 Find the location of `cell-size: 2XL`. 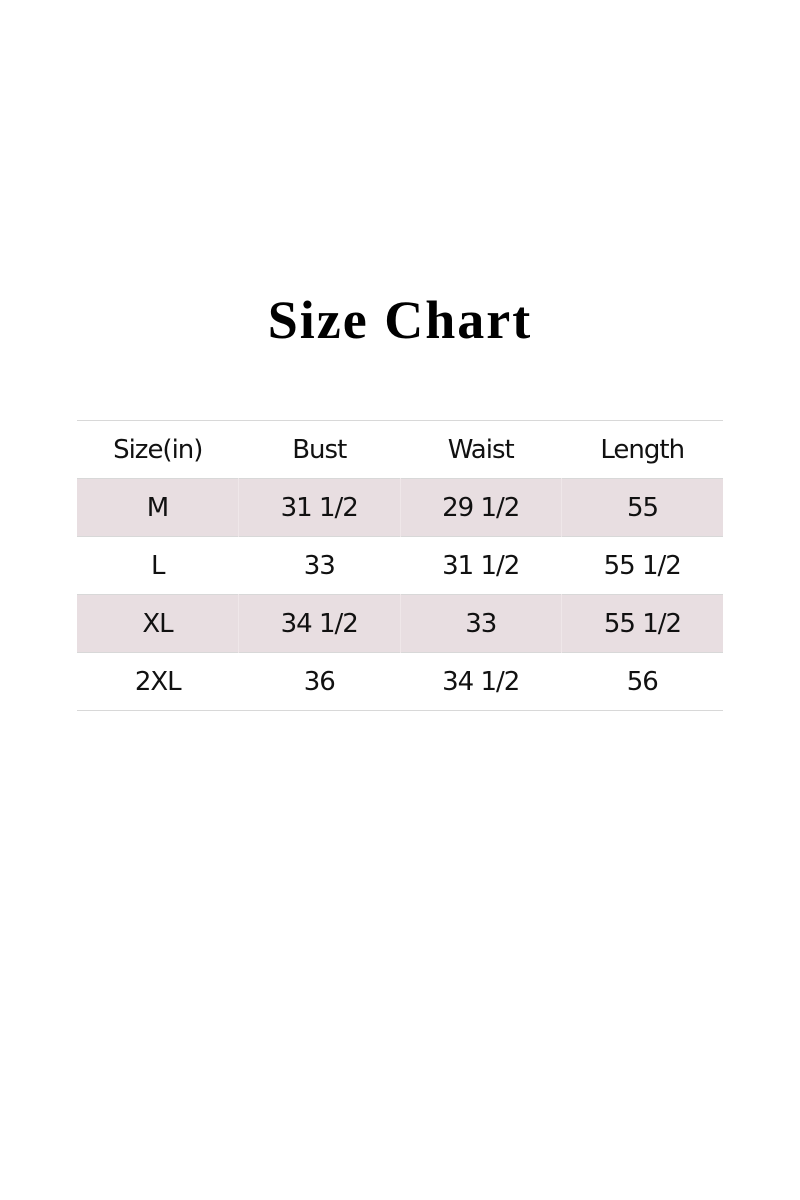

cell-size: 2XL is located at coordinates (158, 681).